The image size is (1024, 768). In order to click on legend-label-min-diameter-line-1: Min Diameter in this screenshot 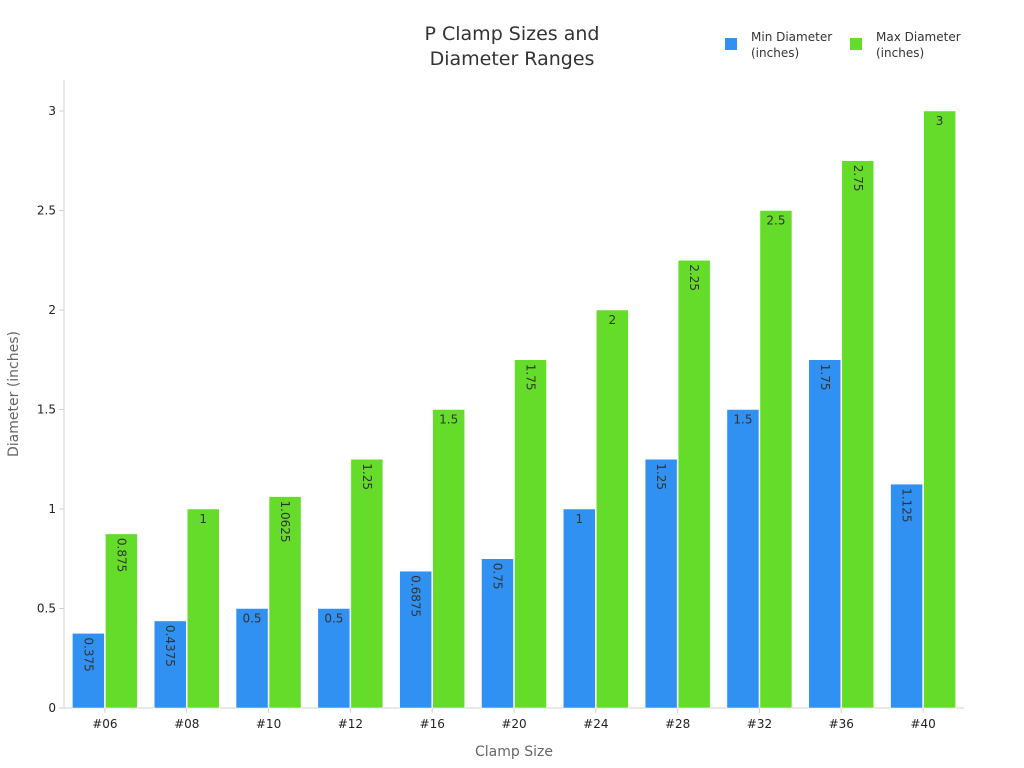, I will do `click(791, 37)`.